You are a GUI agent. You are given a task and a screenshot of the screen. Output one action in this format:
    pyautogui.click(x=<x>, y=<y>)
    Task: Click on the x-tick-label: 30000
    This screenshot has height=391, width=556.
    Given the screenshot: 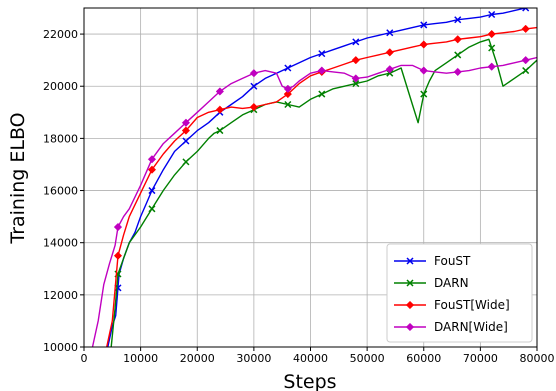 What is the action you would take?
    pyautogui.click(x=253, y=358)
    